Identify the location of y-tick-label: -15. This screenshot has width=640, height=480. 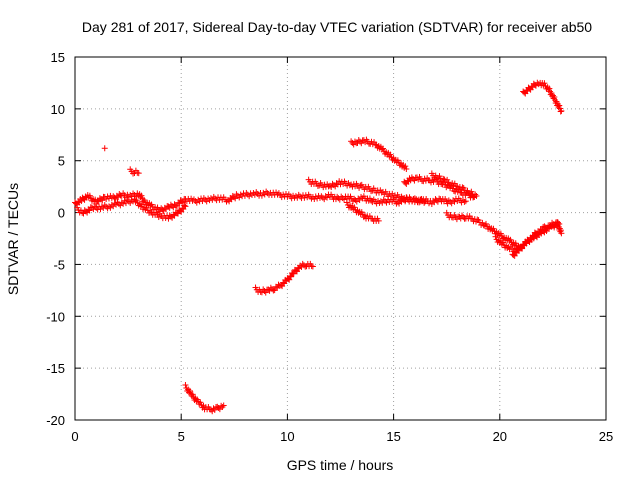
(55, 368).